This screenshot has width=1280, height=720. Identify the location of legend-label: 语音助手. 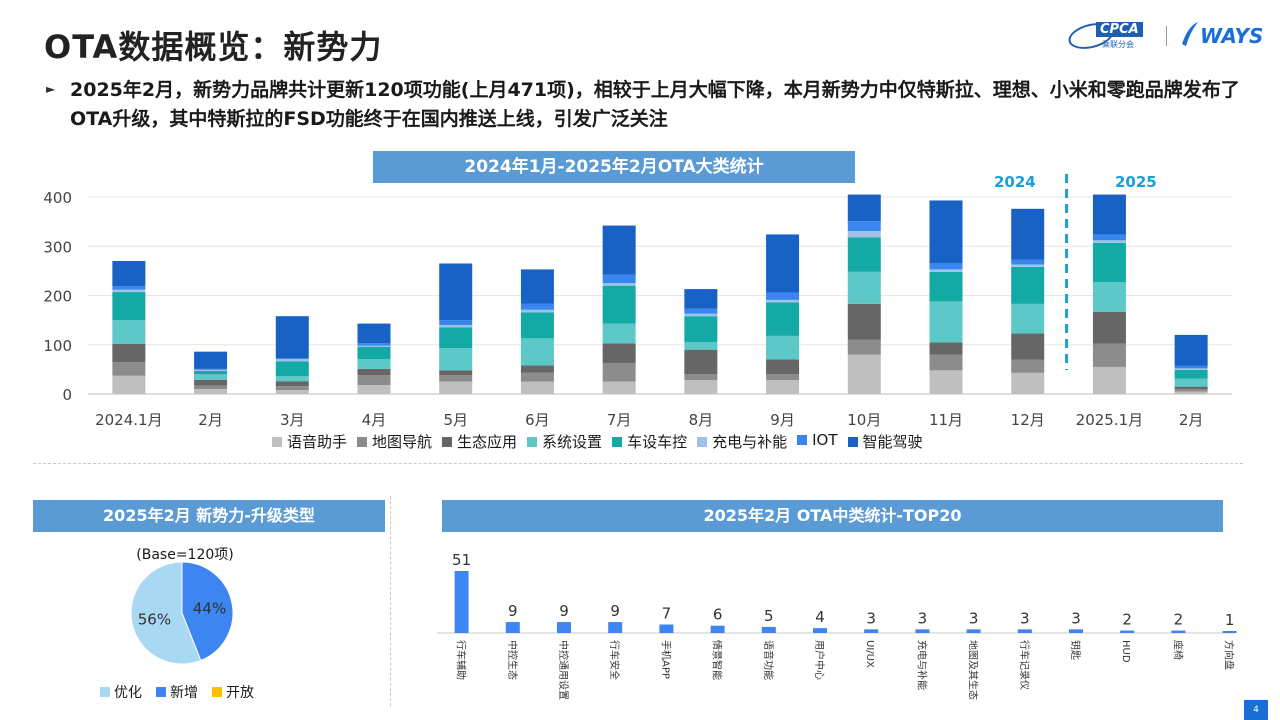
(317, 442).